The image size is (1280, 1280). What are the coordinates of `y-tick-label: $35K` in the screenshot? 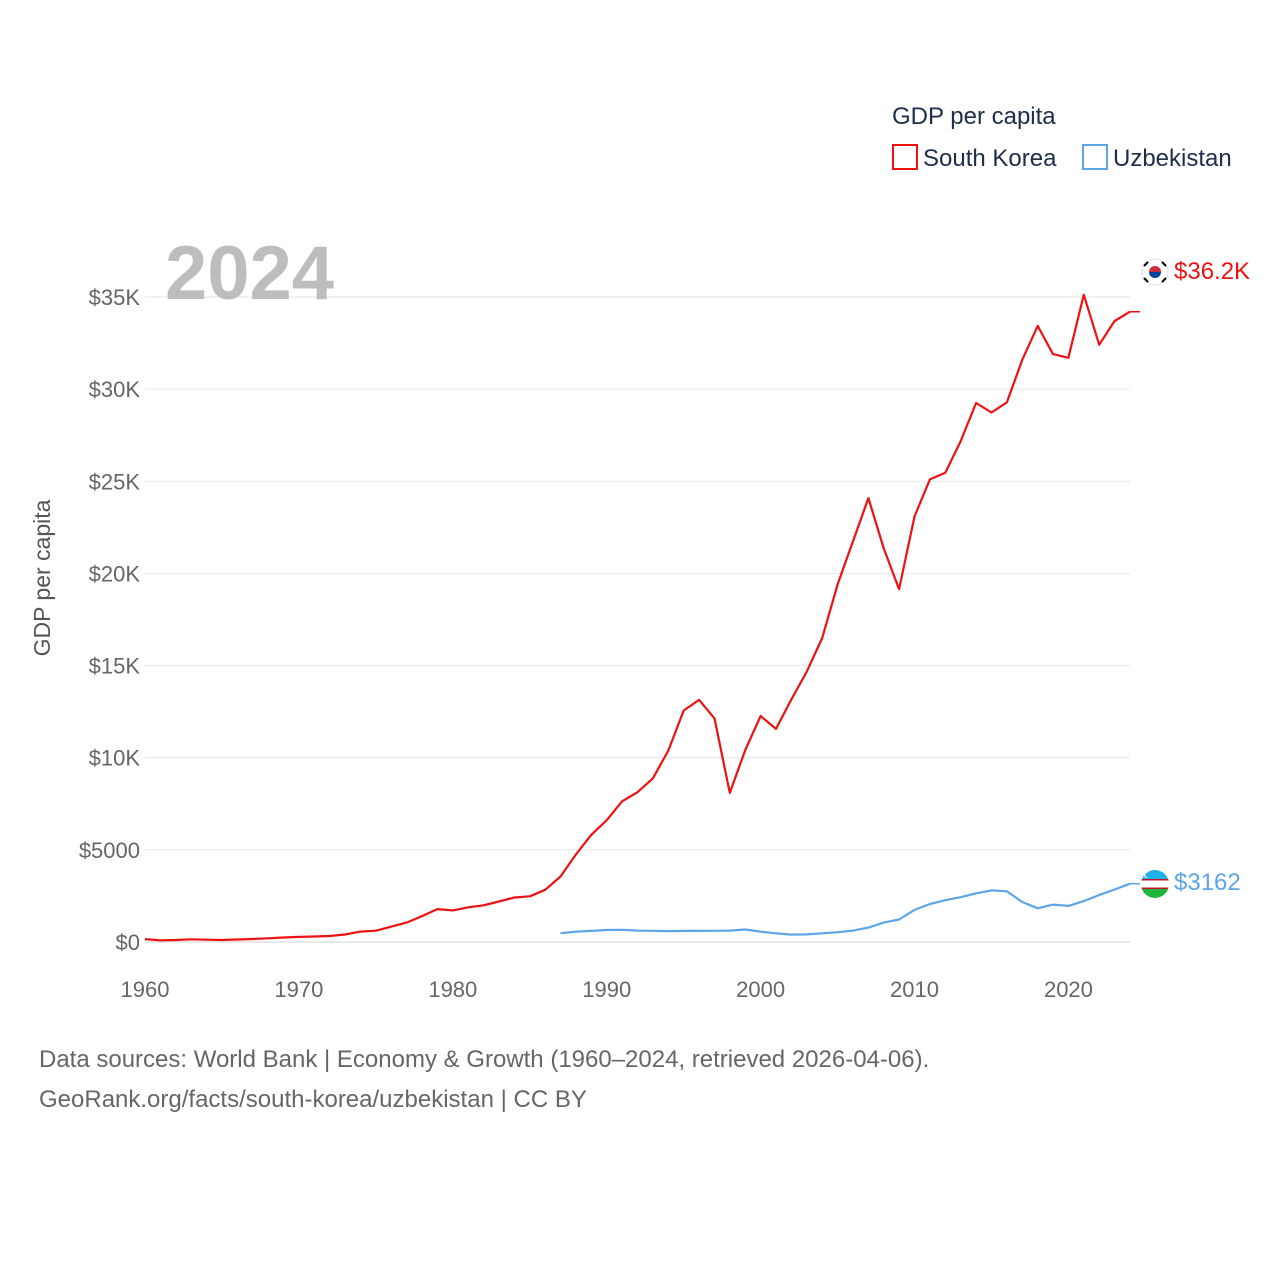 It's located at (115, 297).